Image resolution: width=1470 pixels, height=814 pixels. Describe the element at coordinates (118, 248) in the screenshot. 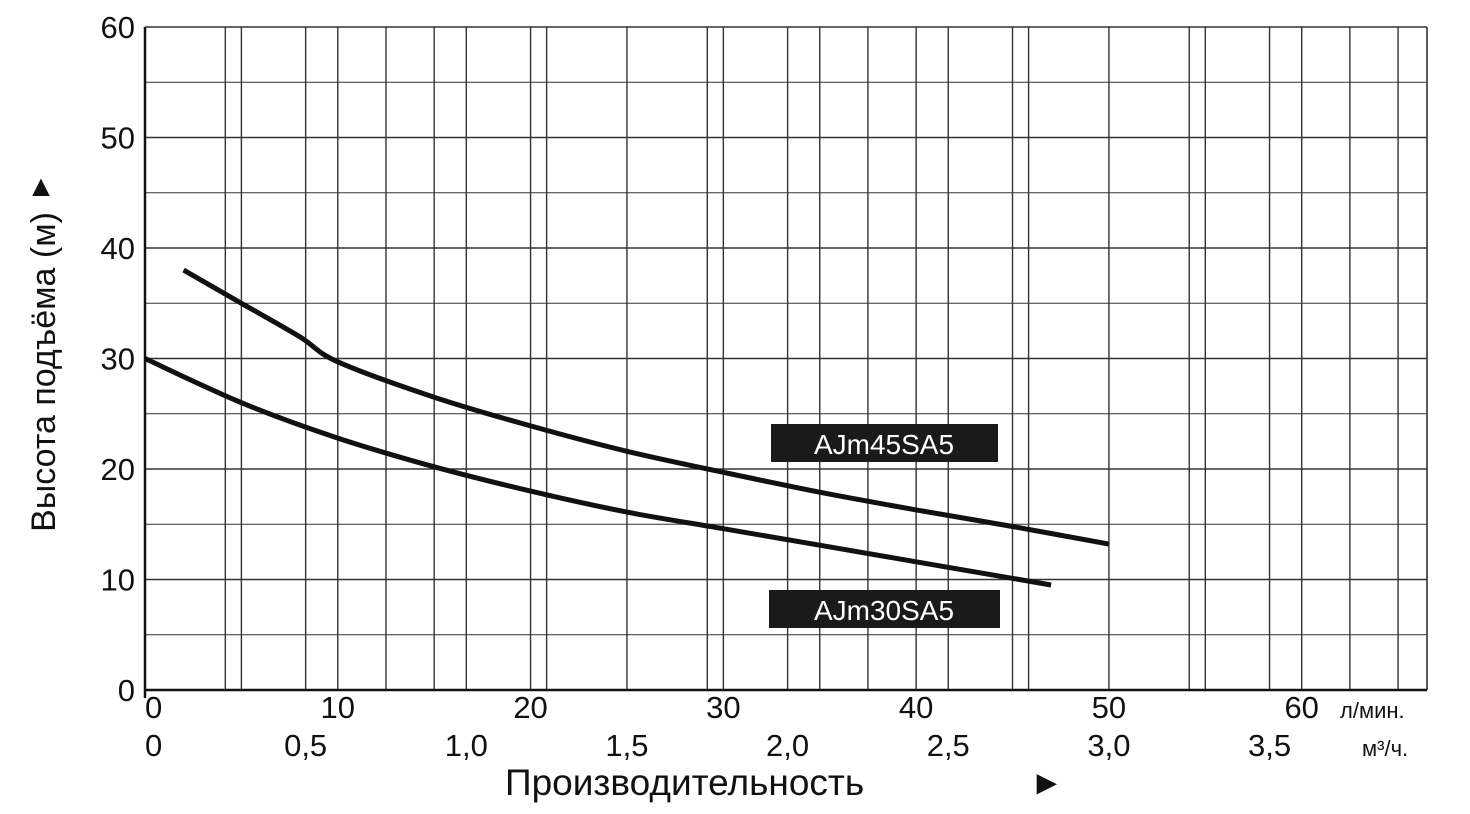

I see `y-tick-label: 40` at that location.